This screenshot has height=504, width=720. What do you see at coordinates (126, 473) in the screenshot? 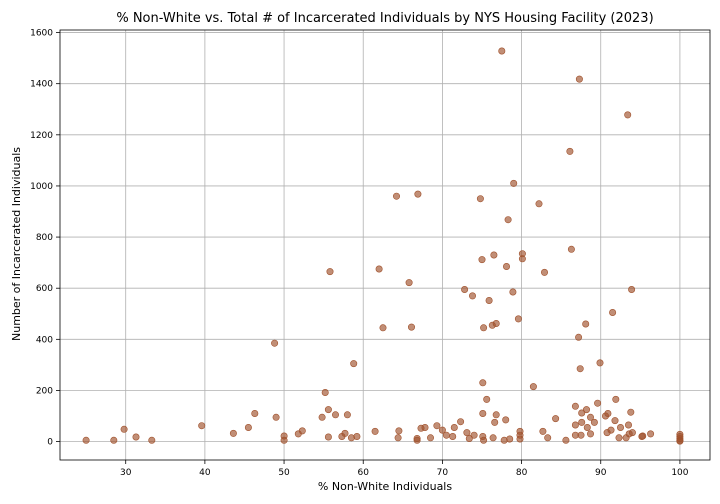
I see `x-tick-label: 30` at bounding box center [126, 473].